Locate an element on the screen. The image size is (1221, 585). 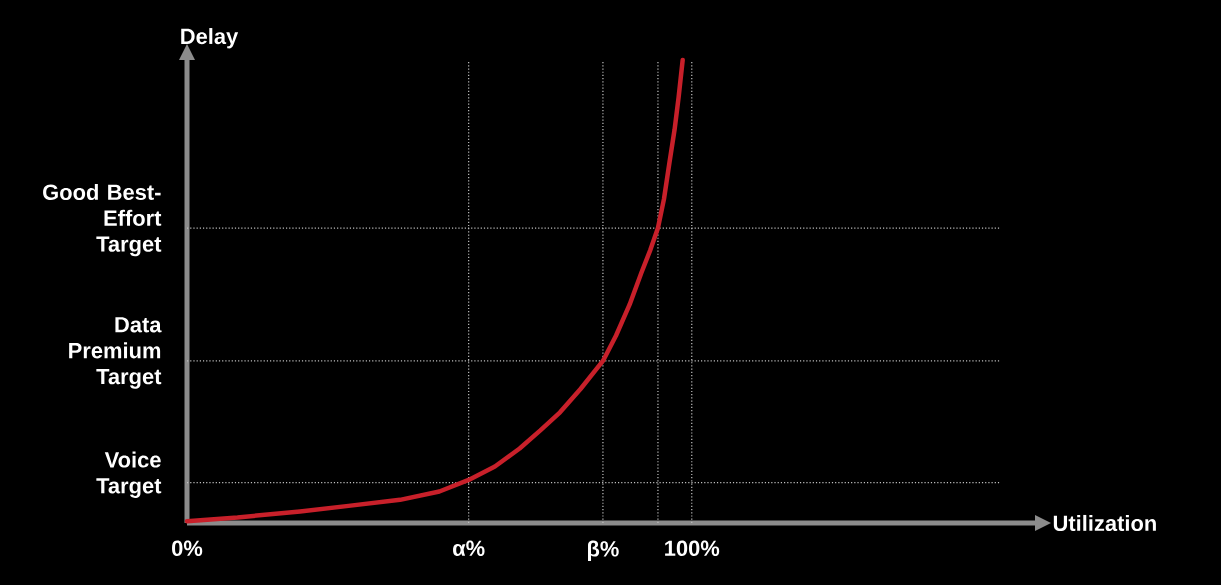
ref-line-label: Good Best-Effort Target is located at coordinates (102, 220).